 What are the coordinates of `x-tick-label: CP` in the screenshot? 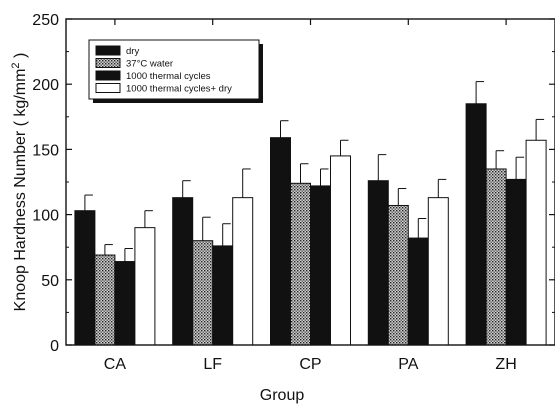 It's located at (310, 364).